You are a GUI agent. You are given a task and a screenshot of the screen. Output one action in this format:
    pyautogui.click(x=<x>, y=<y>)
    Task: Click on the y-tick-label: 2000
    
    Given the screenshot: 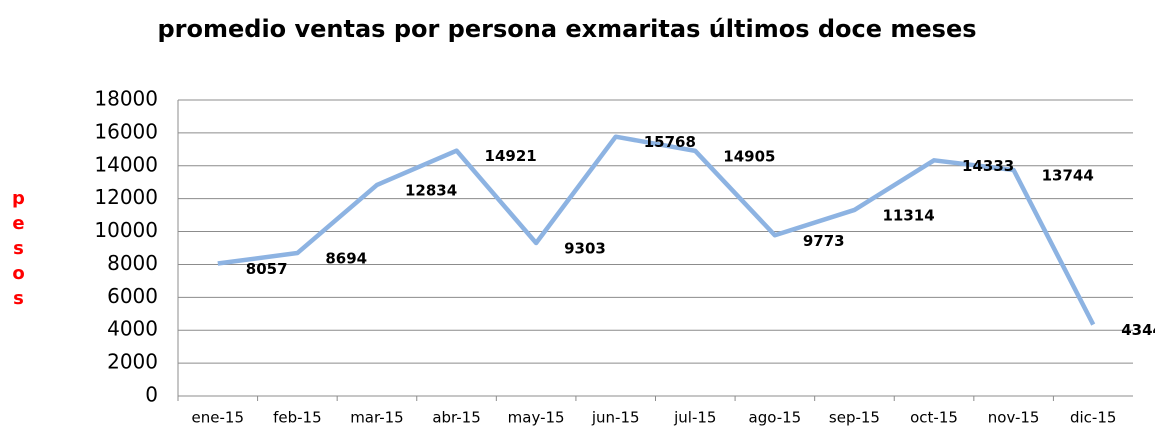 What is the action you would take?
    pyautogui.click(x=132, y=362)
    